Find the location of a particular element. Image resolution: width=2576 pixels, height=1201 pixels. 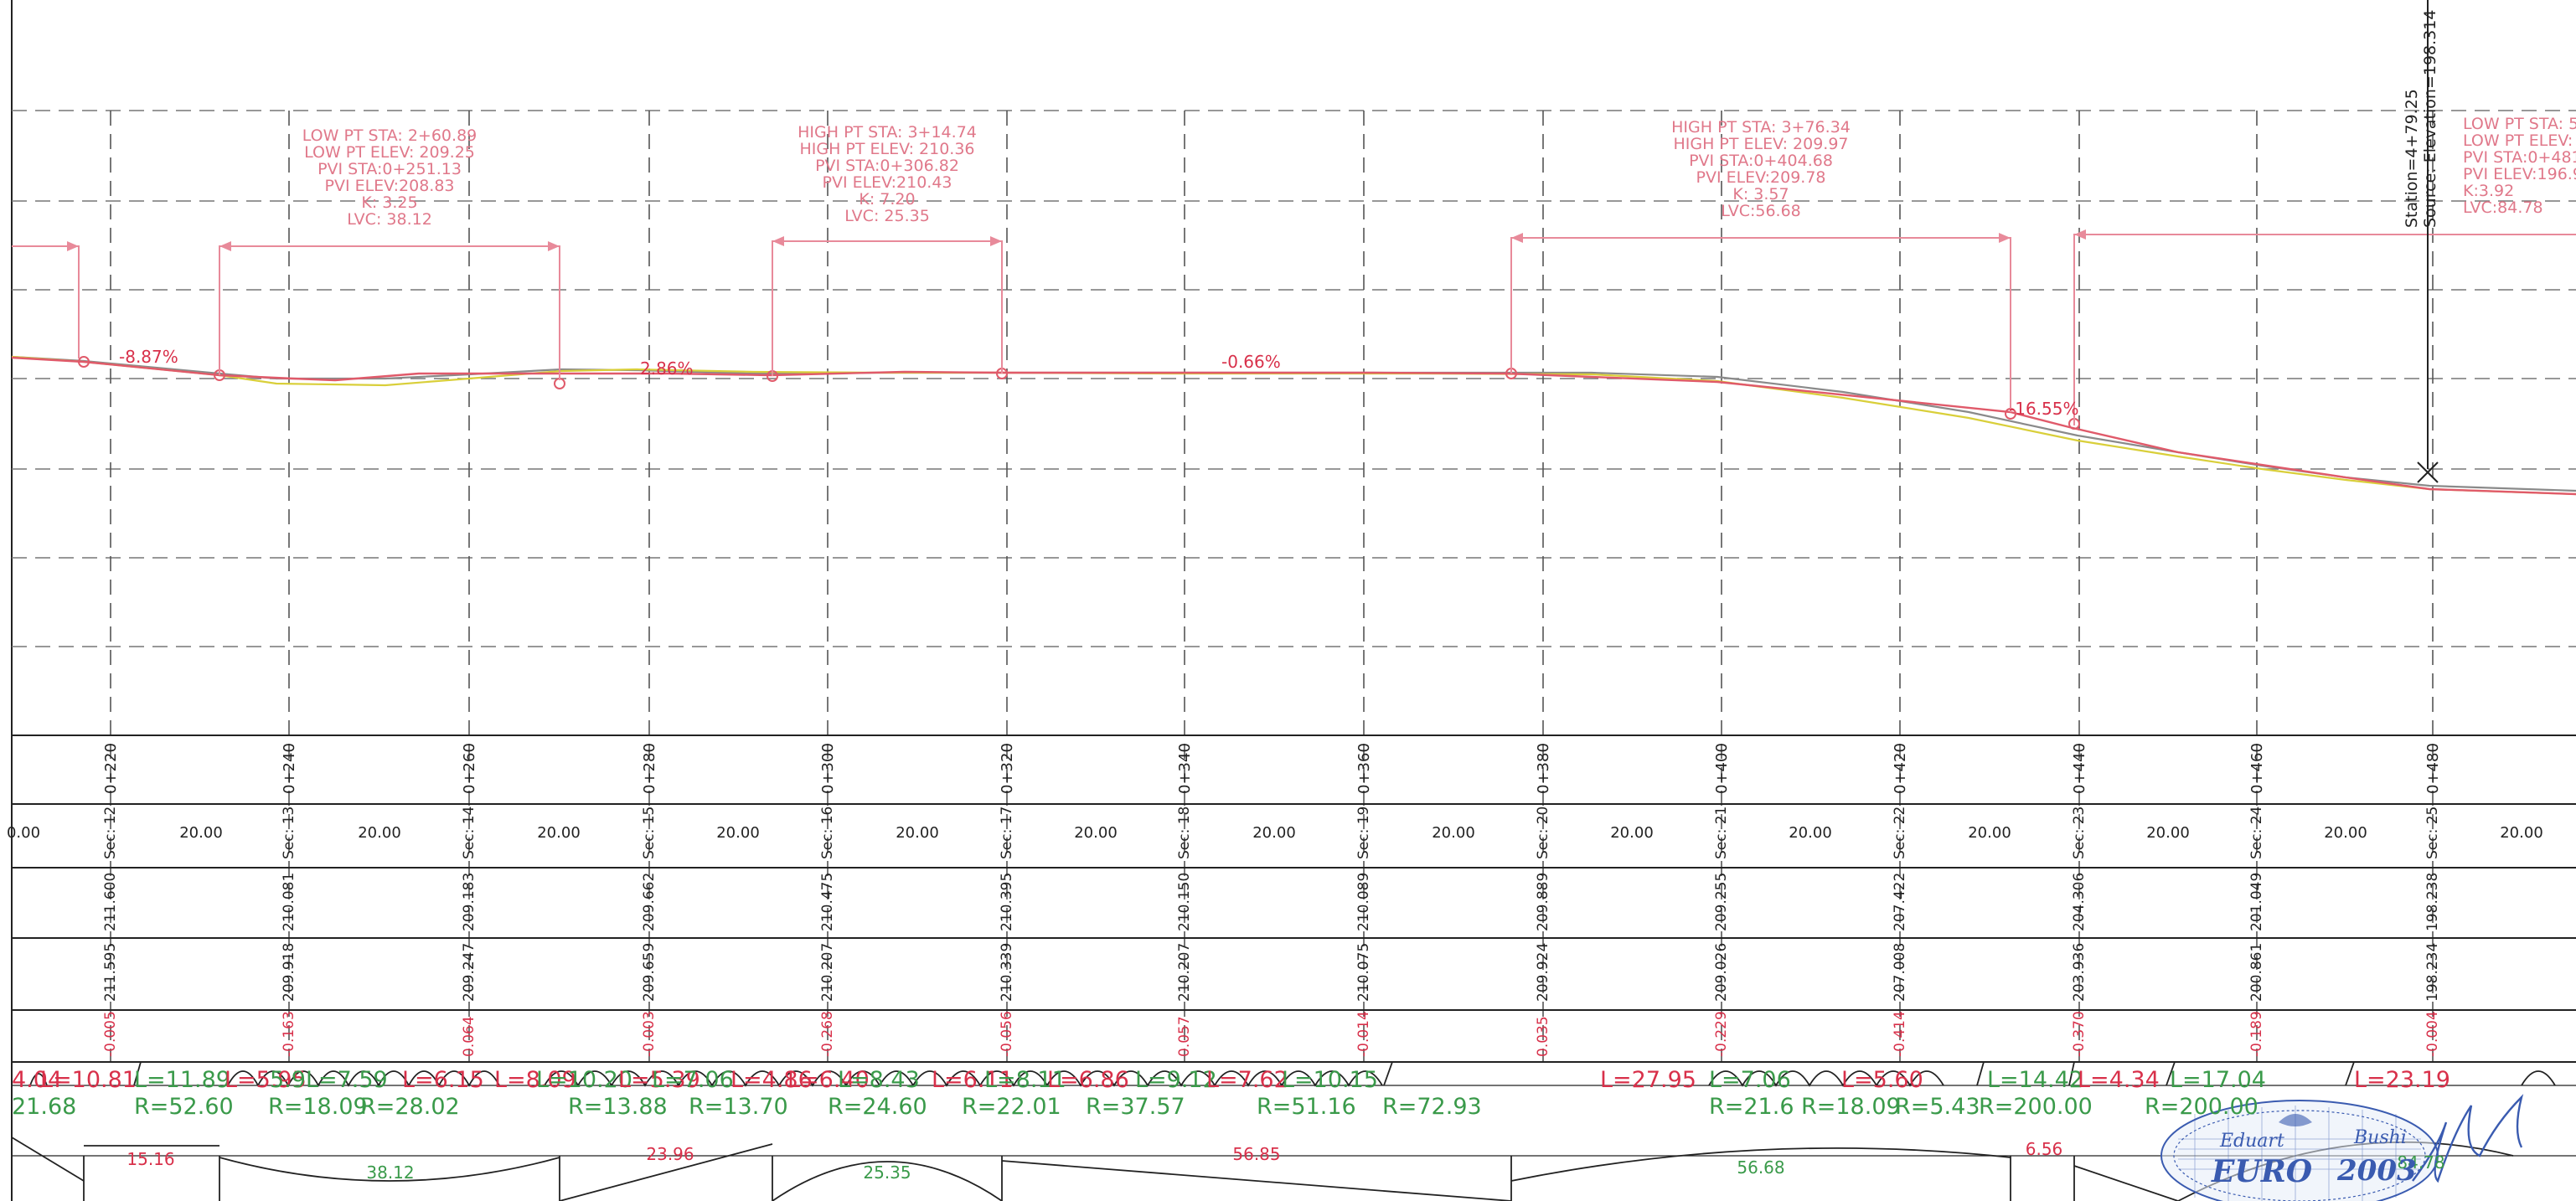

section-label: Sec: 13 is located at coordinates (289, 832).